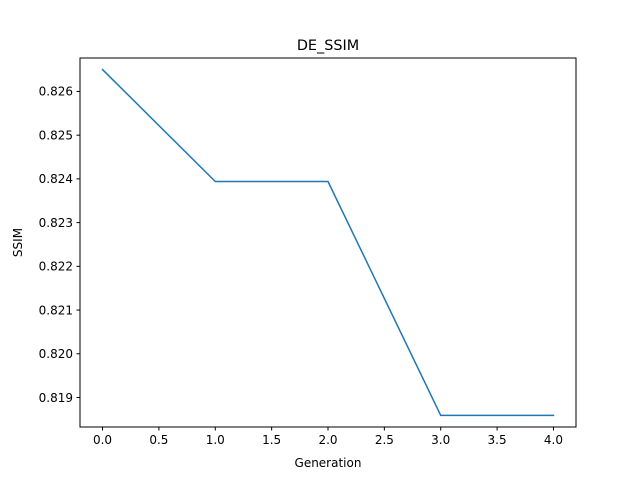 The image size is (640, 480). Describe the element at coordinates (384, 440) in the screenshot. I see `x-tick-label: 2.5` at that location.